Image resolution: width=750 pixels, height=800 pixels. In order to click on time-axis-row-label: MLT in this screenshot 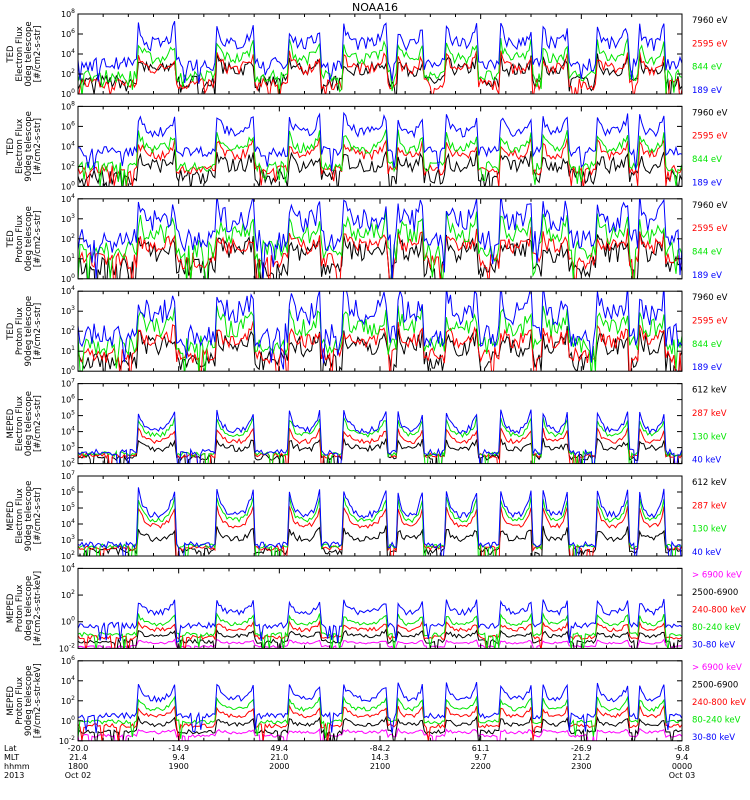, I will do `click(11, 757)`.